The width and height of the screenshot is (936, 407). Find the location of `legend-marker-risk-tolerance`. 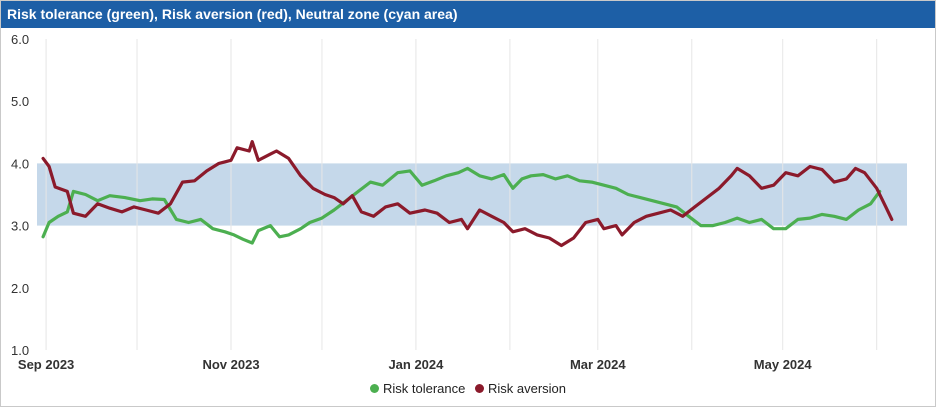

legend-marker-risk-tolerance is located at coordinates (374, 388).